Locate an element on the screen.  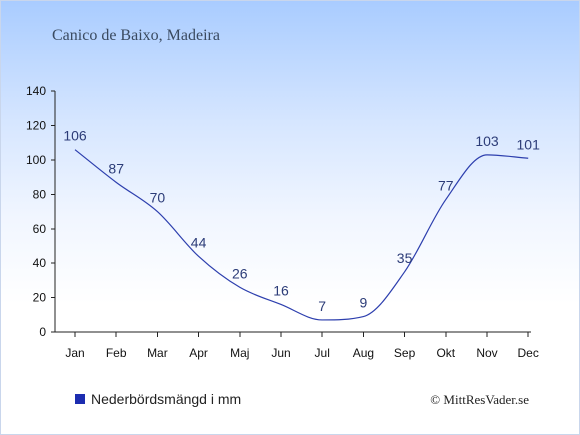
x-tick-label: Dec is located at coordinates (528, 353).